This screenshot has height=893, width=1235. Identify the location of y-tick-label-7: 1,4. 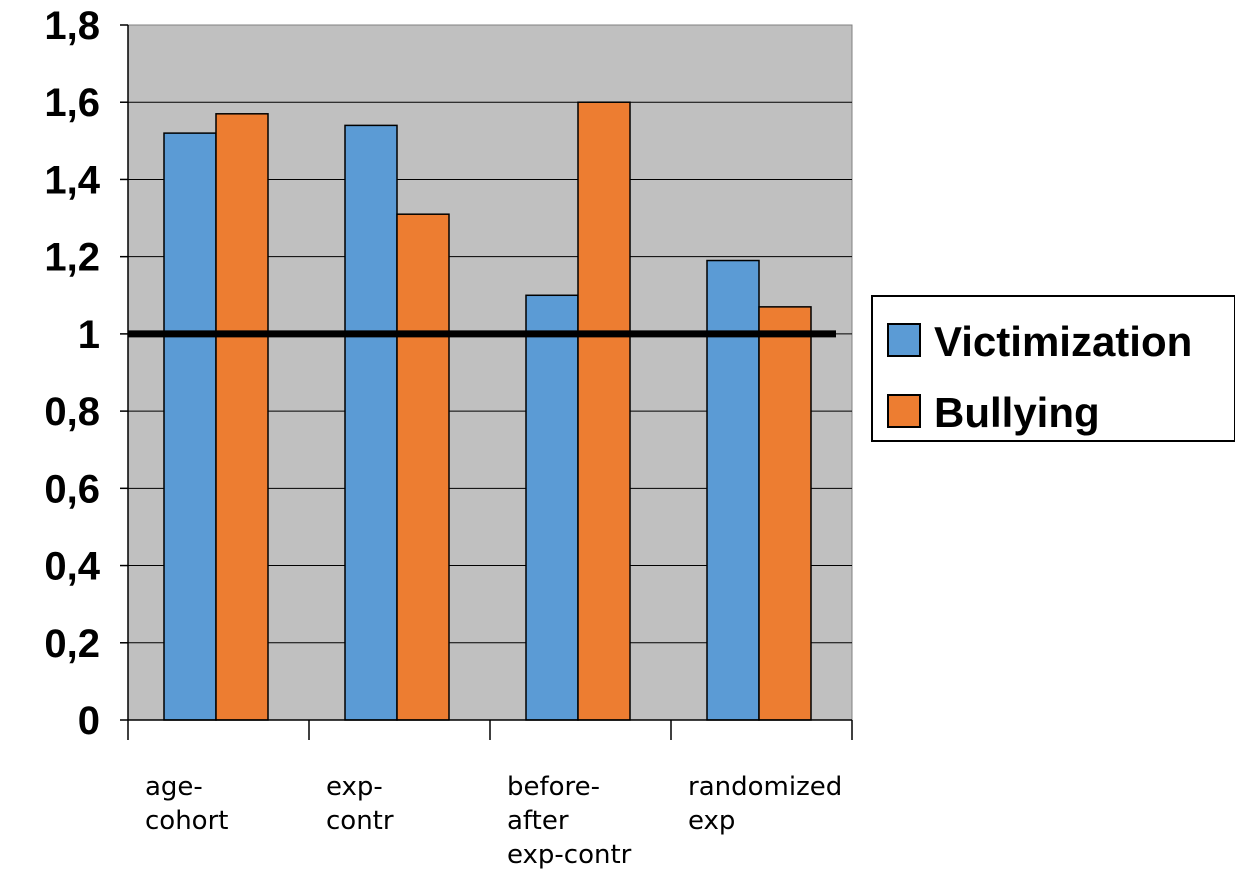
(72, 180).